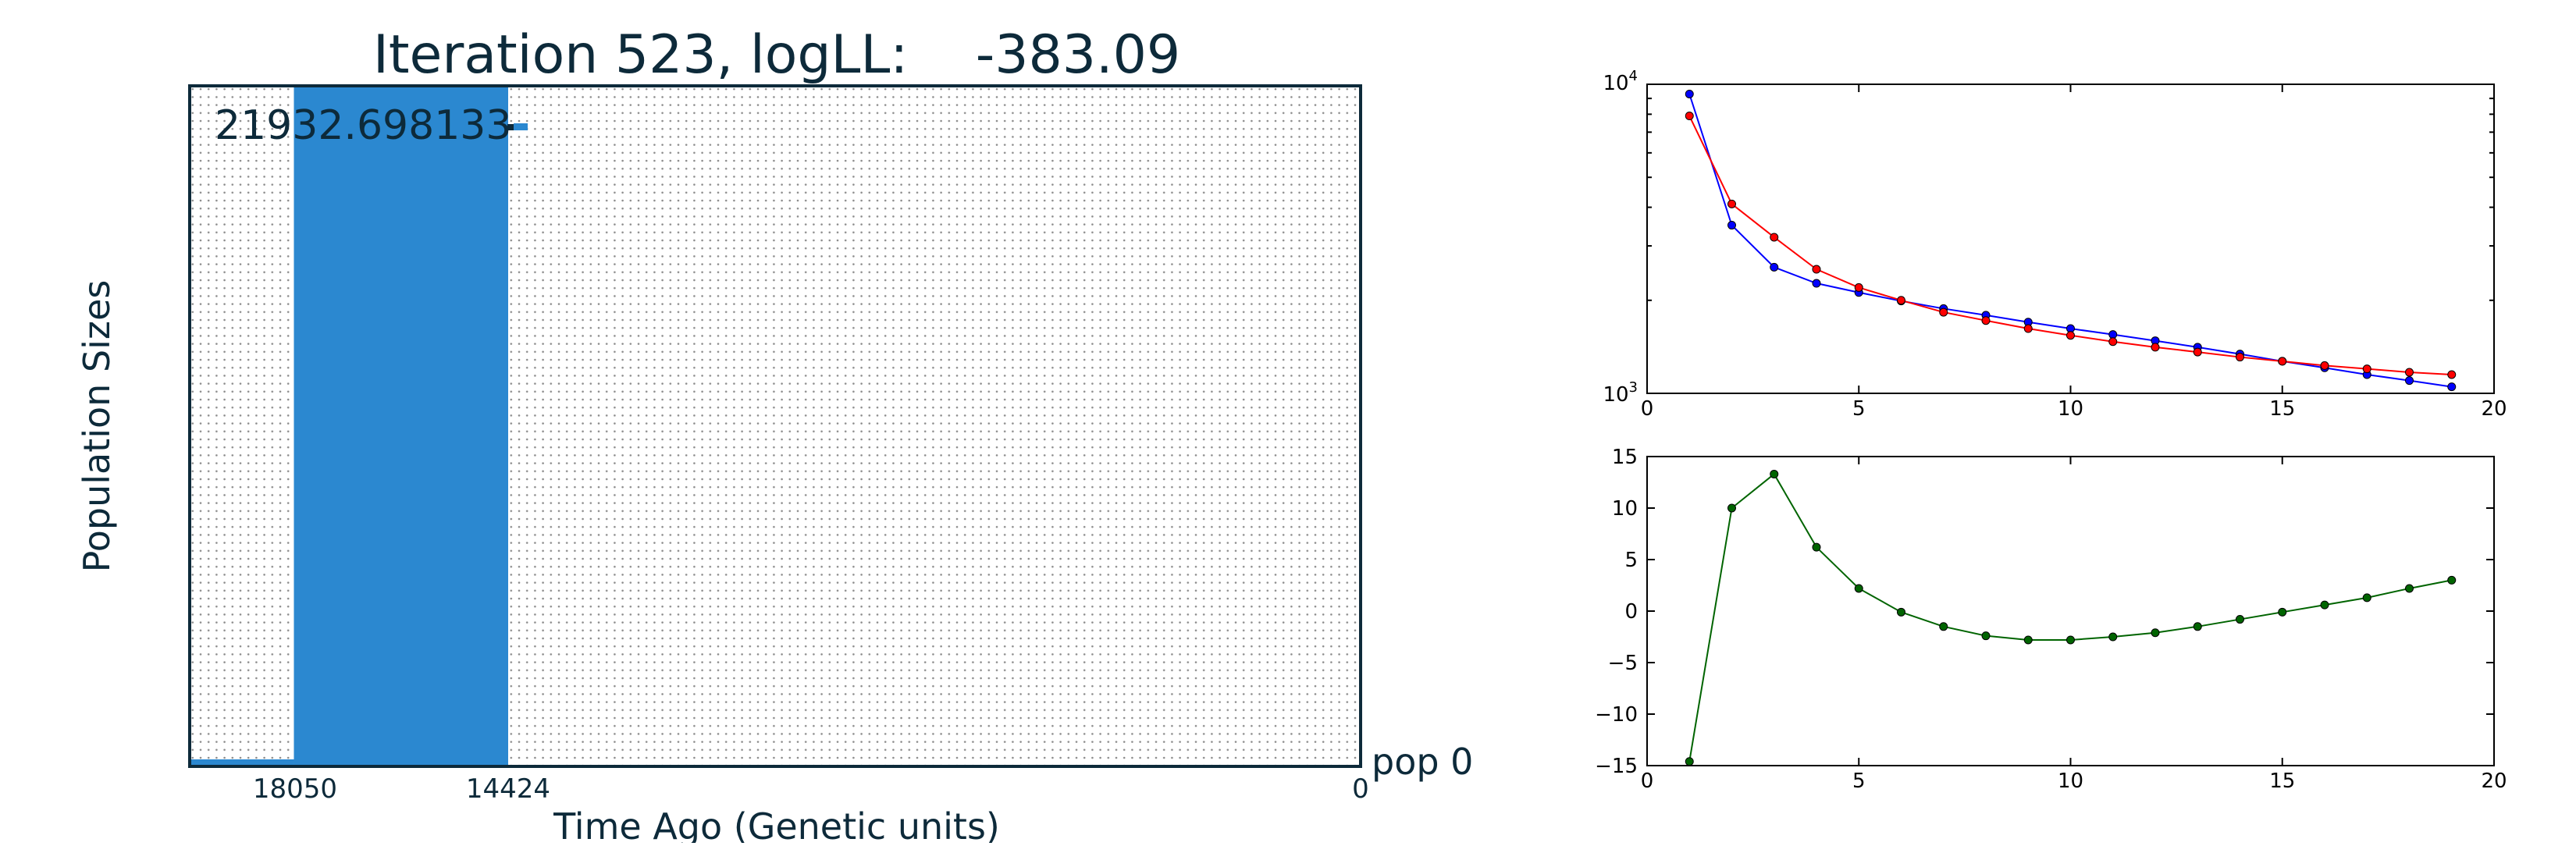 The width and height of the screenshot is (2576, 846). I want to click on chart-title: Iteration 523, logLL: -383.09, so click(776, 55).